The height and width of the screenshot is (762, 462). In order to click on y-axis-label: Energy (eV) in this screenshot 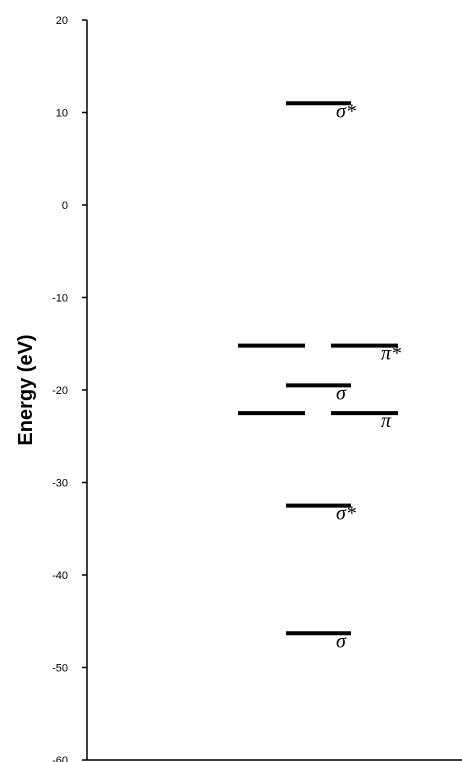, I will do `click(26, 389)`.